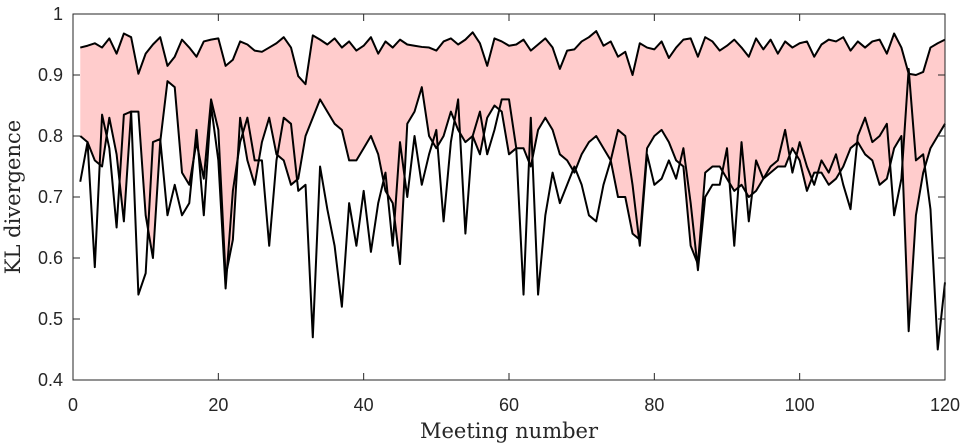  Describe the element at coordinates (654, 405) in the screenshot. I see `x-tick-label: 80` at that location.